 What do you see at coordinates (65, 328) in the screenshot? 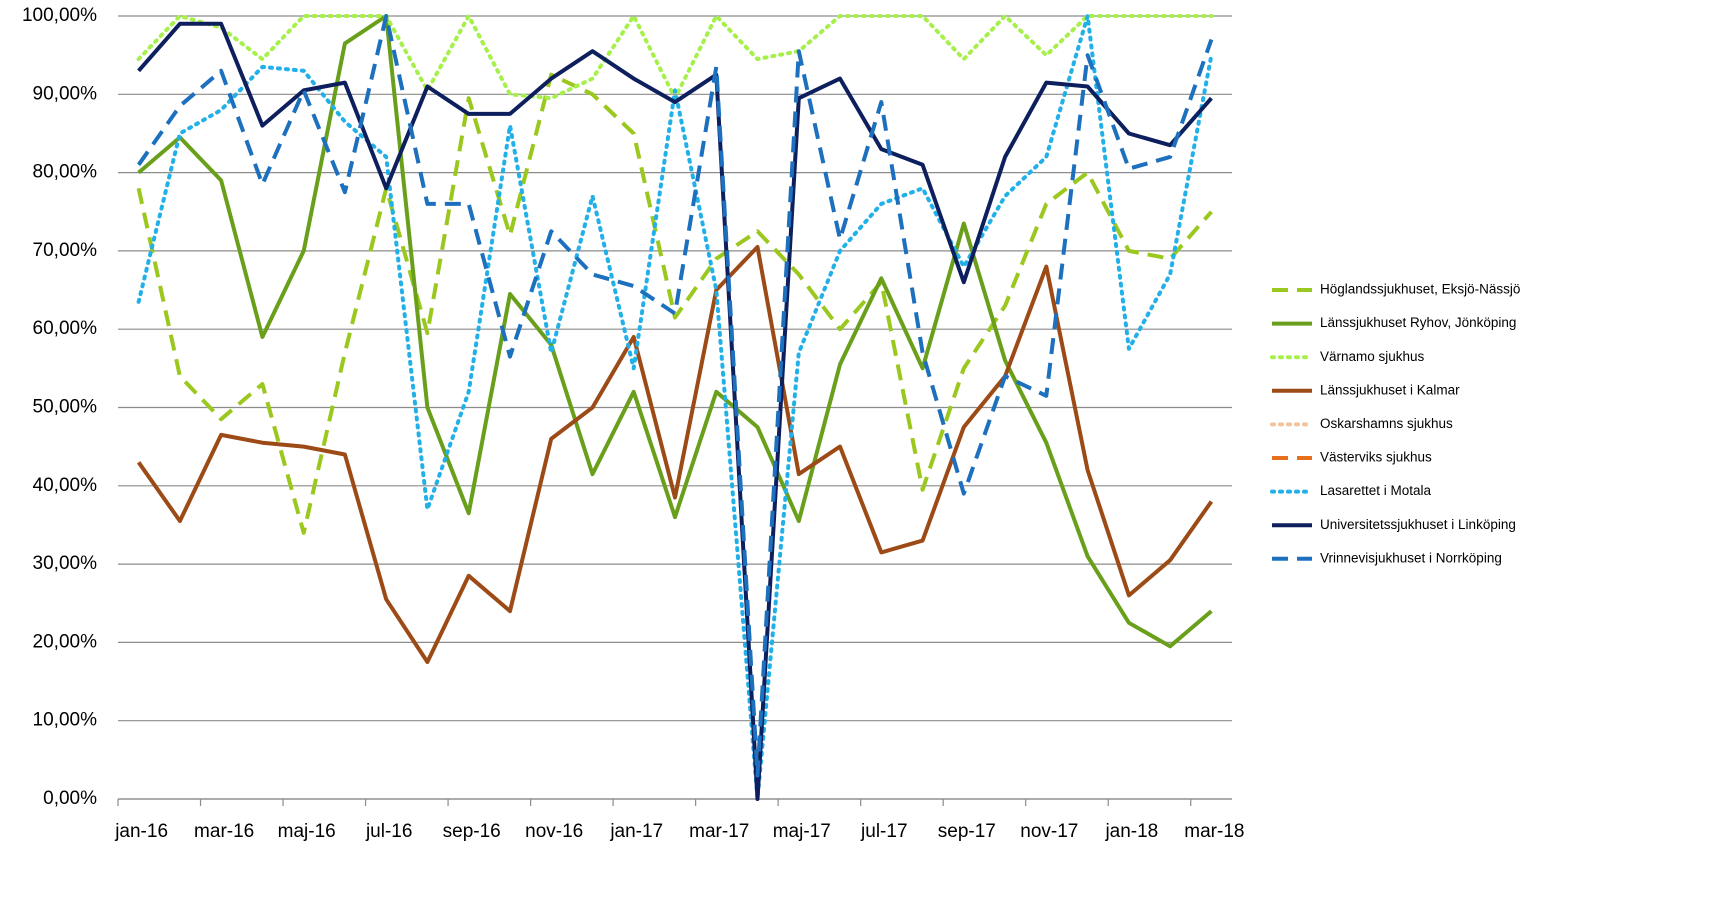
I see `y-tick-label: 60,00%` at bounding box center [65, 328].